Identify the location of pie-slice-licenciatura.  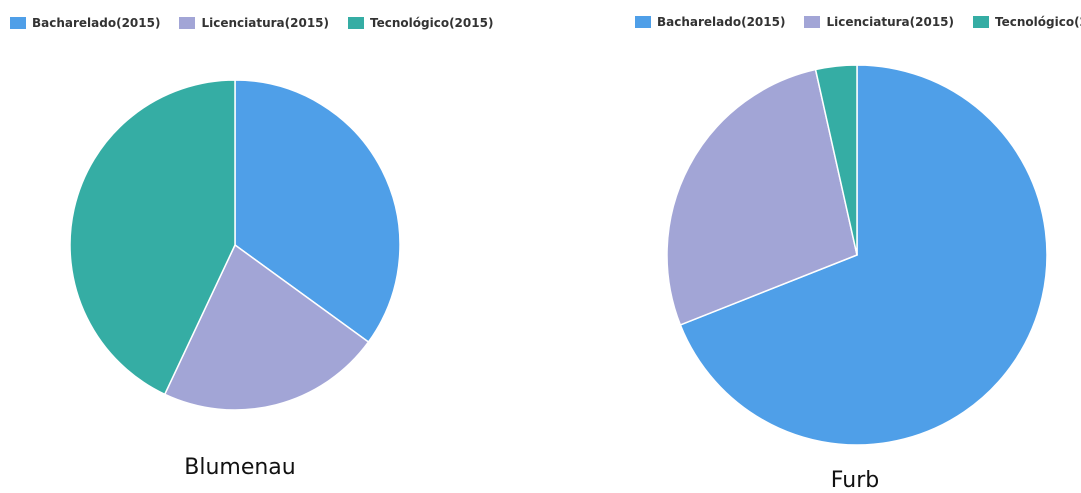
(762, 197).